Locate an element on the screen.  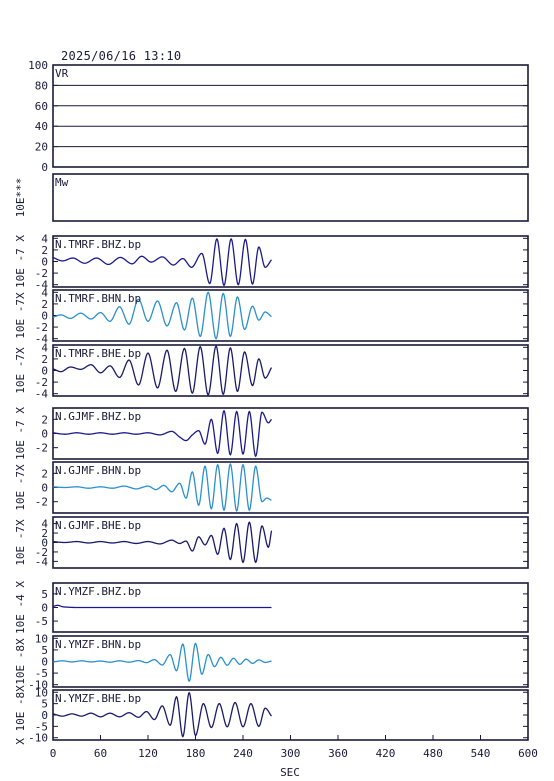
y-axis-label-tmrf-bhn: 10E -7X is located at coordinates (20, 315).